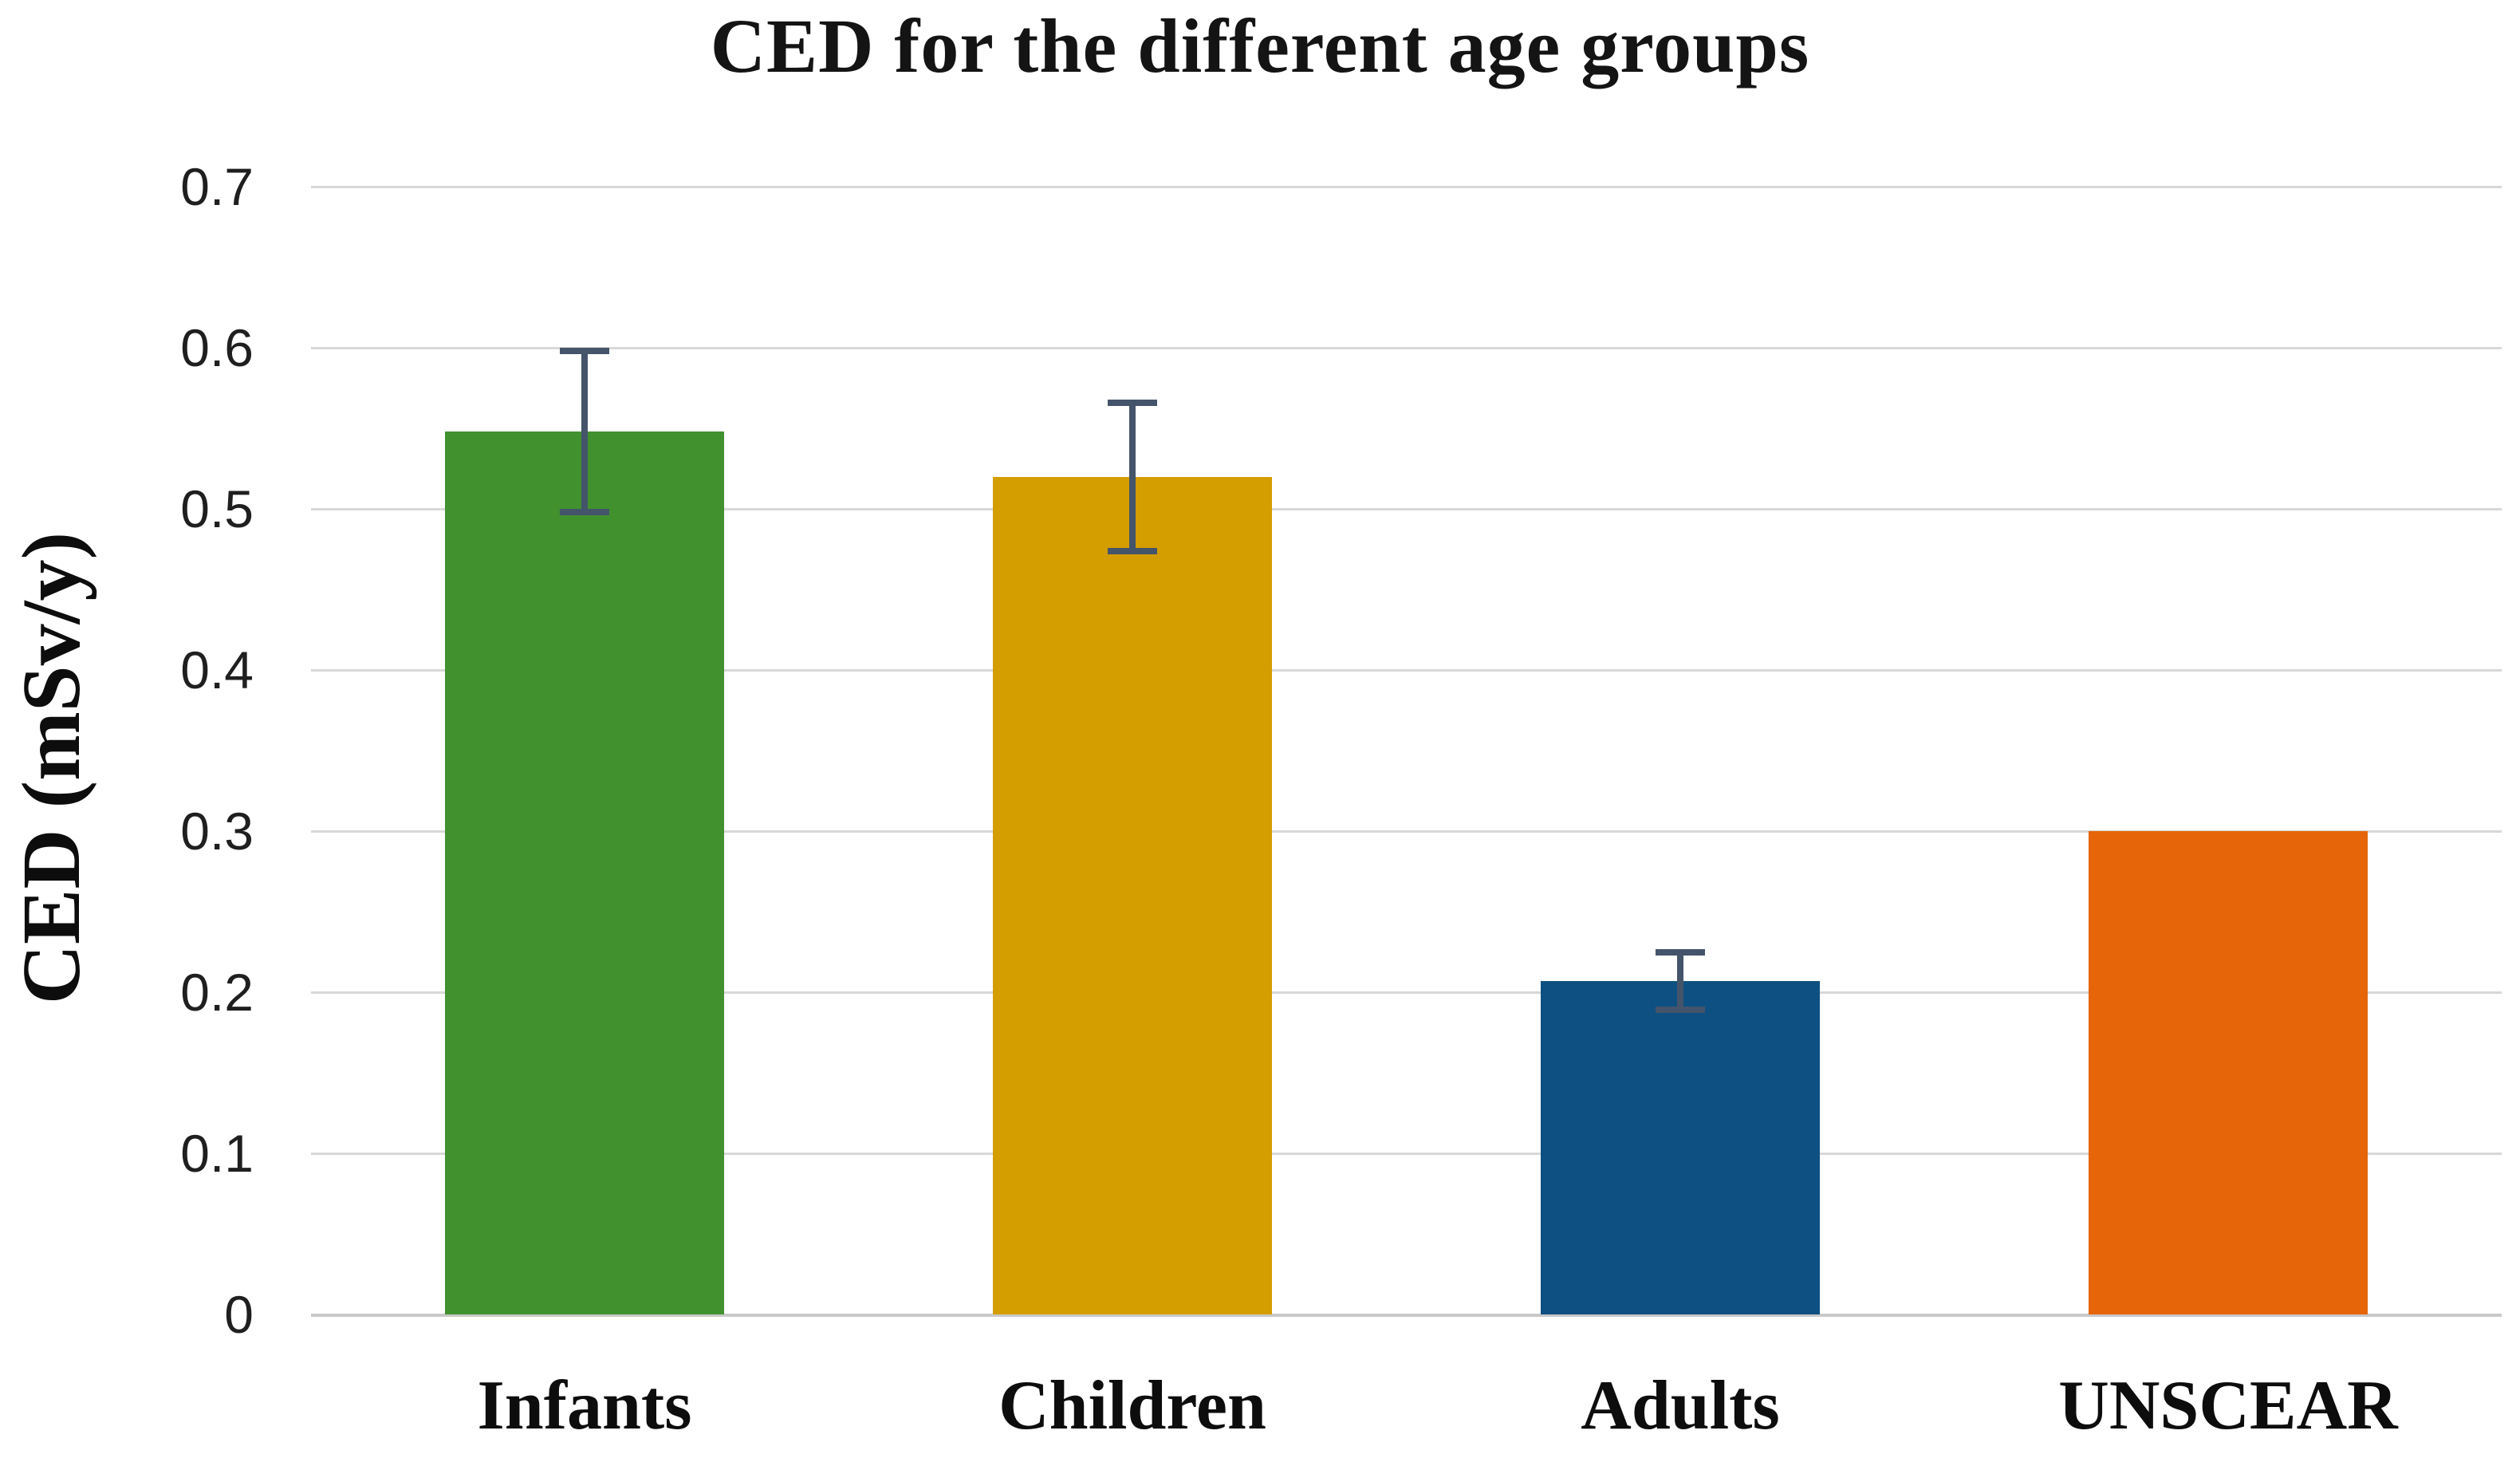 This screenshot has height=1462, width=2520. I want to click on y-tick-label: 0.2, so click(217, 992).